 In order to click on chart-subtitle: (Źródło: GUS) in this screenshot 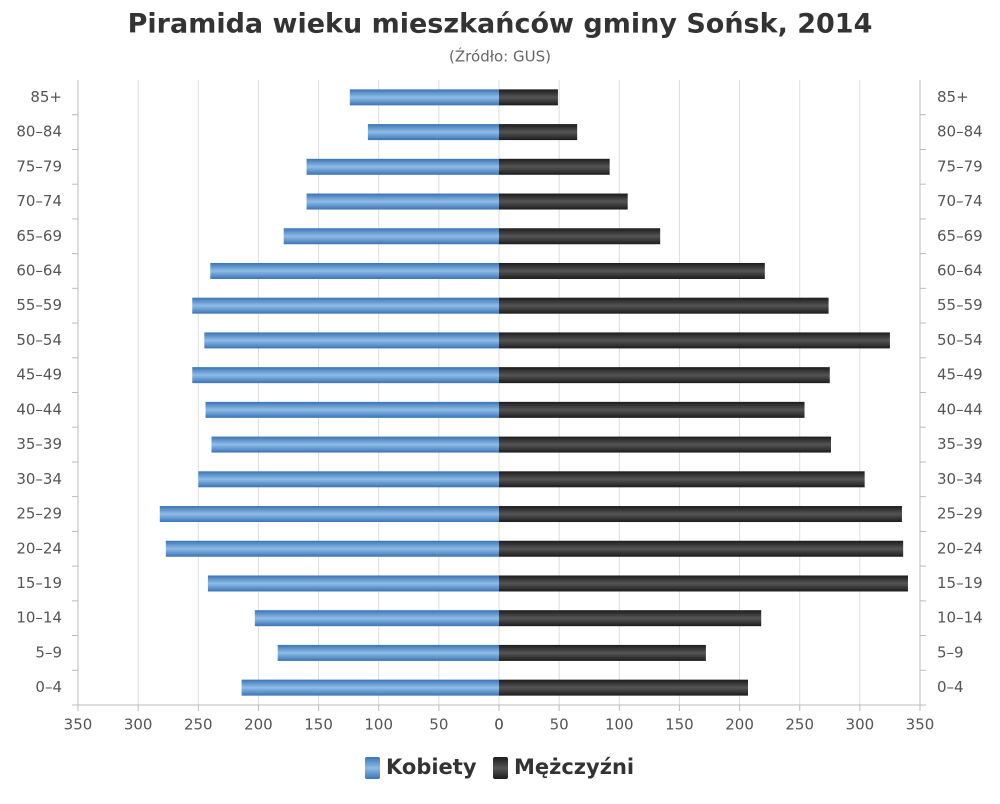, I will do `click(500, 56)`.